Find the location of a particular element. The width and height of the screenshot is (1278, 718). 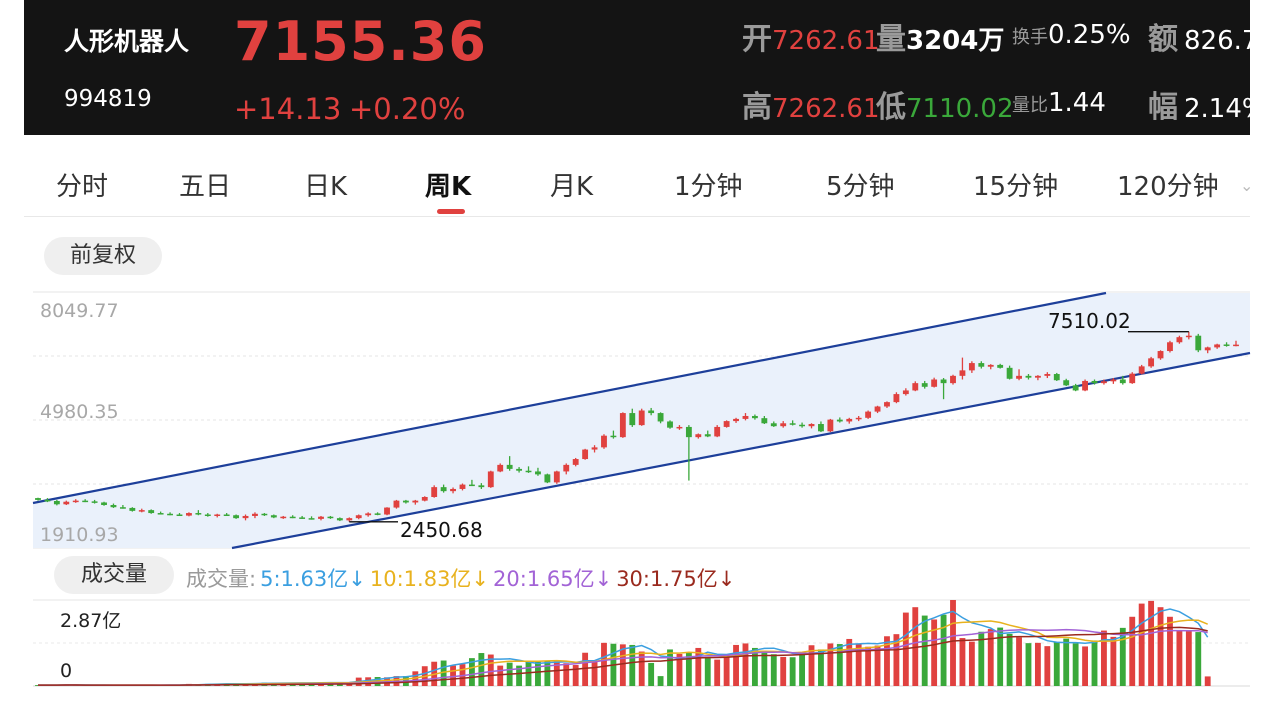

volume-max-label: 2.87亿 is located at coordinates (91, 621).